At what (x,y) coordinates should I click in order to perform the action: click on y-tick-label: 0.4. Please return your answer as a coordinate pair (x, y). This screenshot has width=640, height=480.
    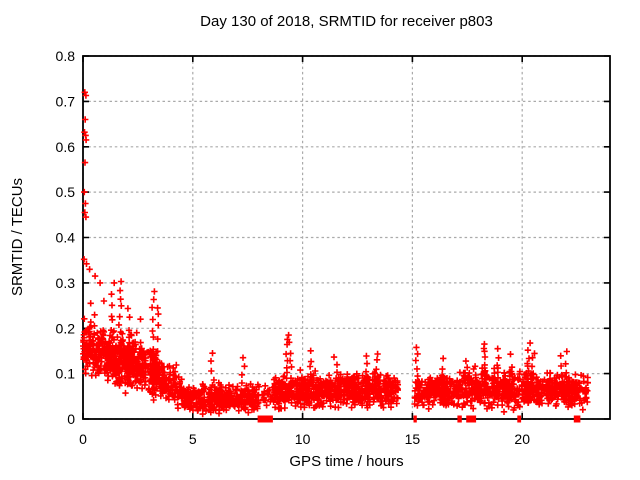
    Looking at the image, I should click on (66, 238).